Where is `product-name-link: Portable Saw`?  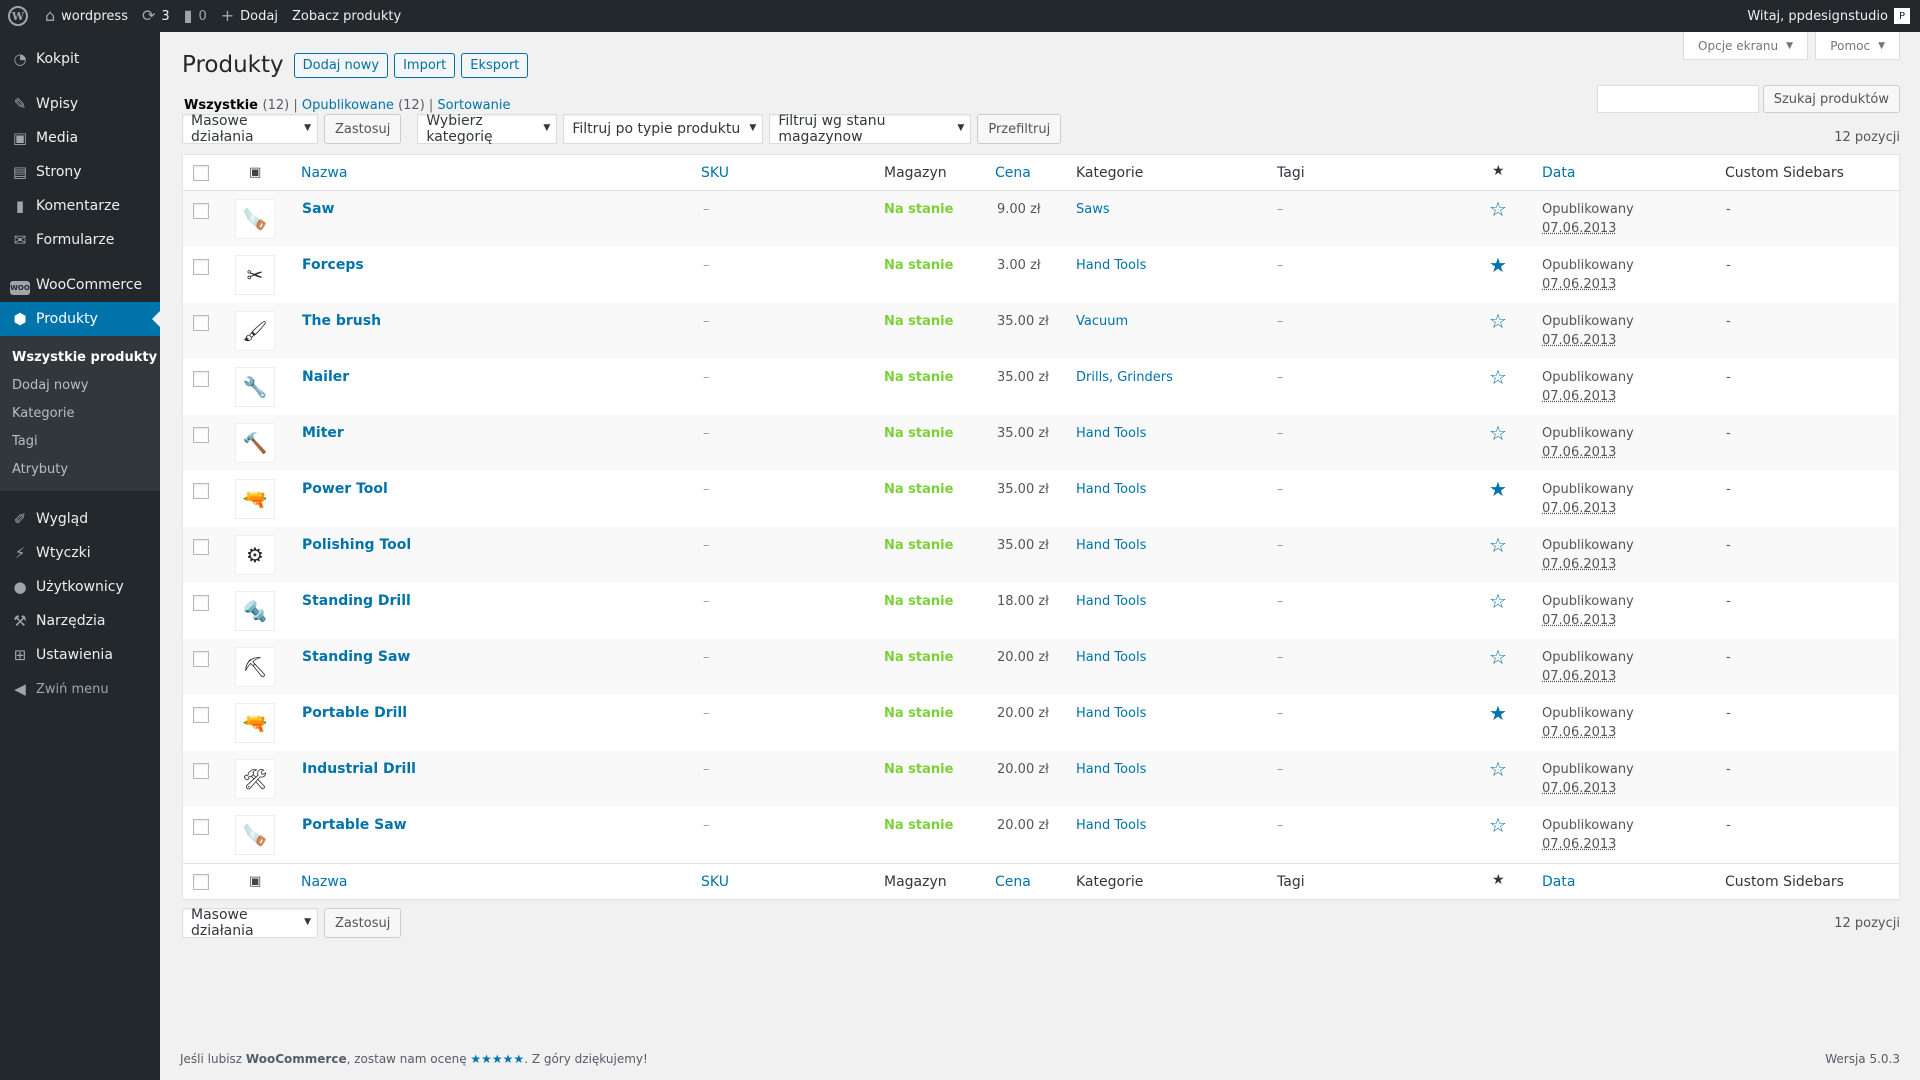
product-name-link: Portable Saw is located at coordinates (354, 825).